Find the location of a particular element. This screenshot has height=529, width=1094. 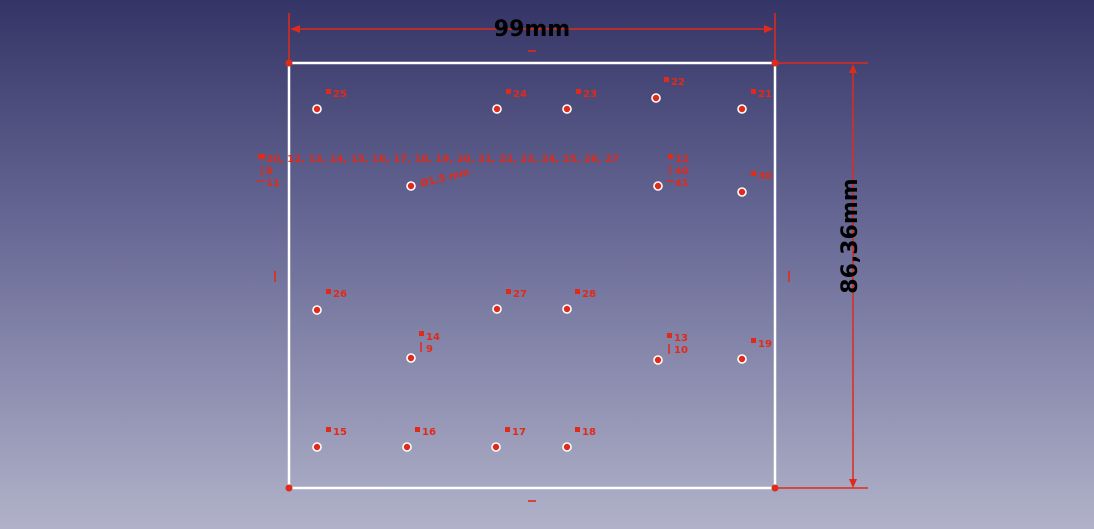

arrow-right-icon is located at coordinates (769, 29).